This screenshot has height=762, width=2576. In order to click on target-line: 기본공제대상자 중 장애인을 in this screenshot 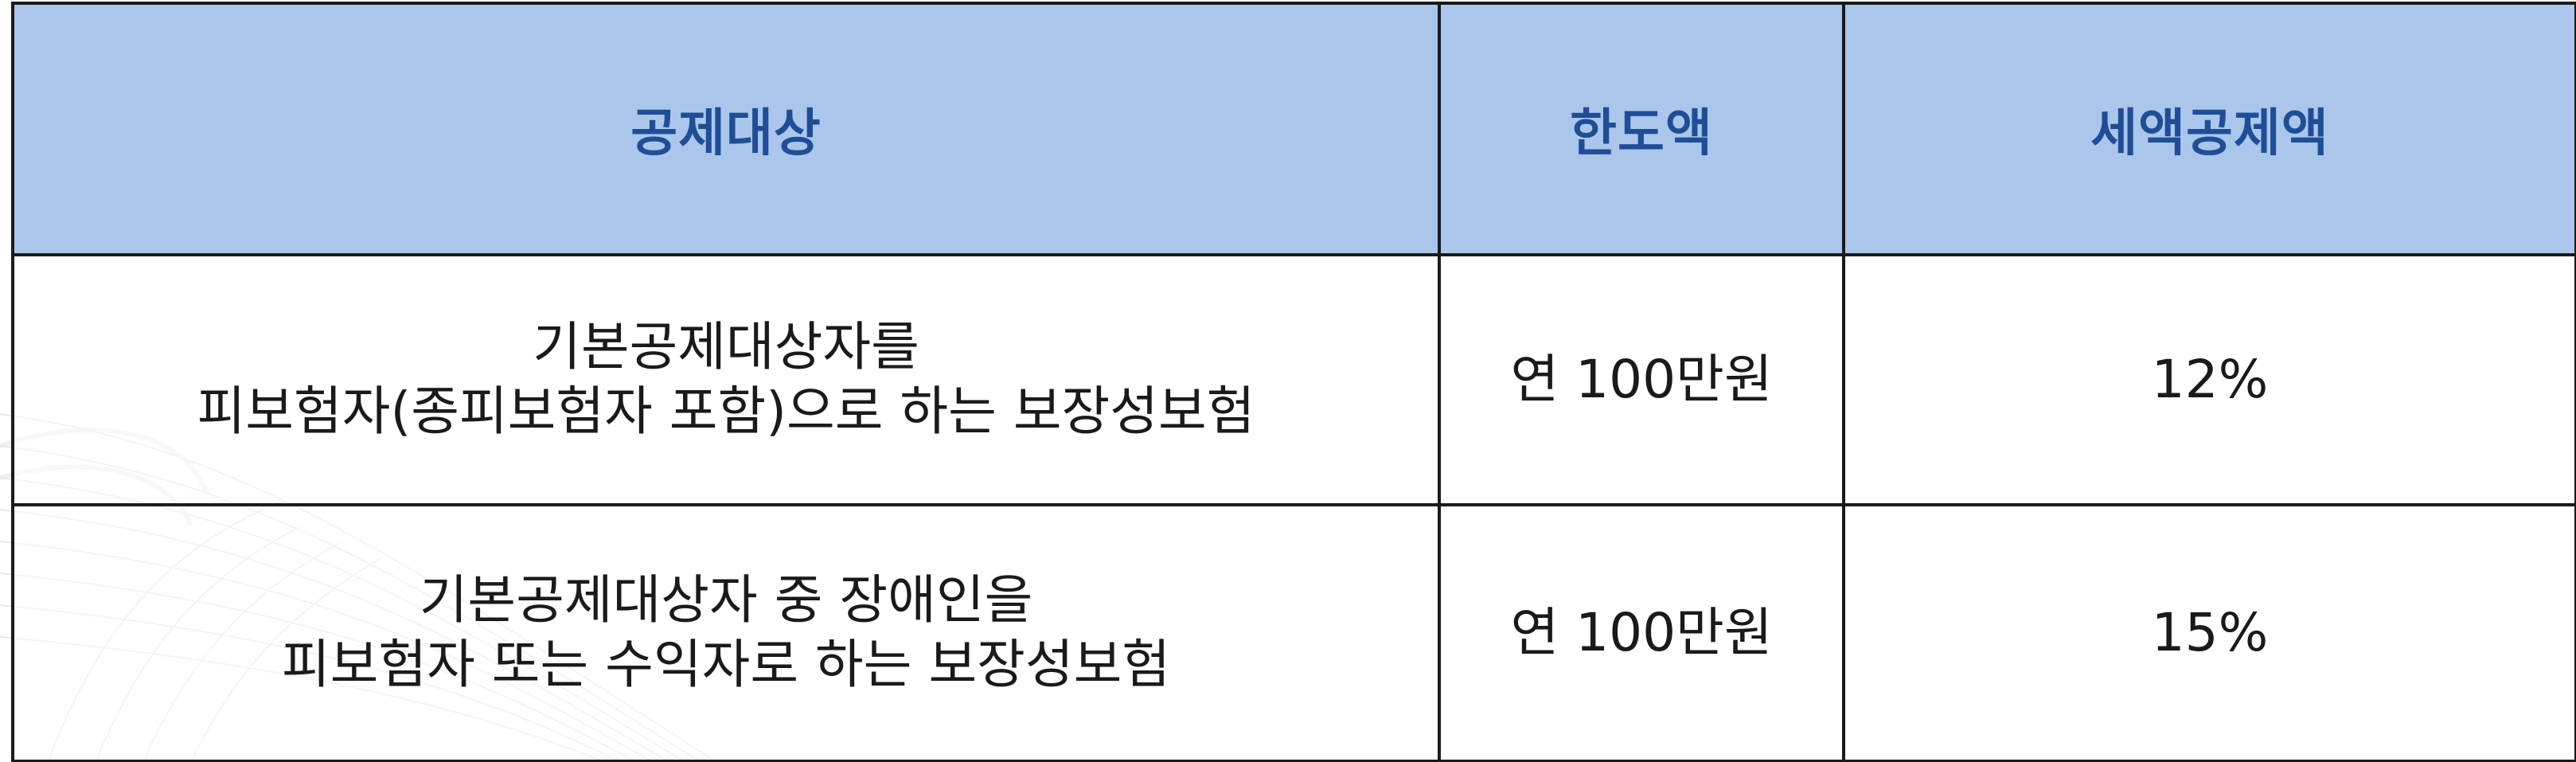, I will do `click(726, 600)`.